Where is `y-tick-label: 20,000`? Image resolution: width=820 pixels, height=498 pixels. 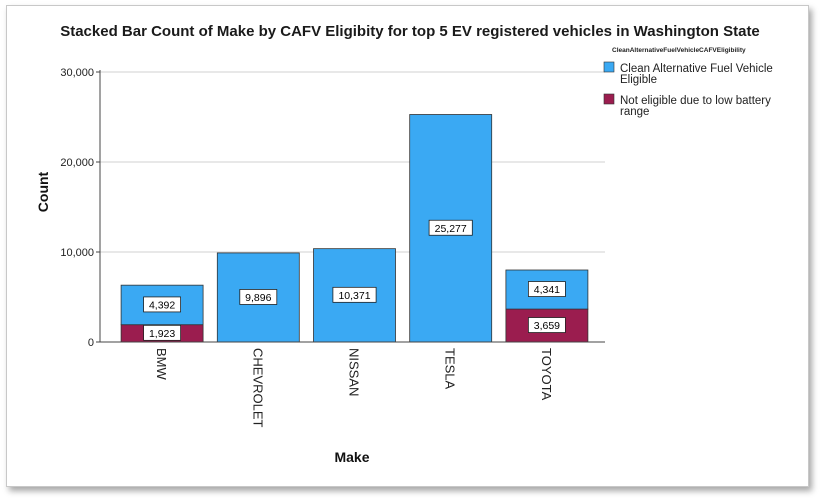
y-tick-label: 20,000 is located at coordinates (77, 163).